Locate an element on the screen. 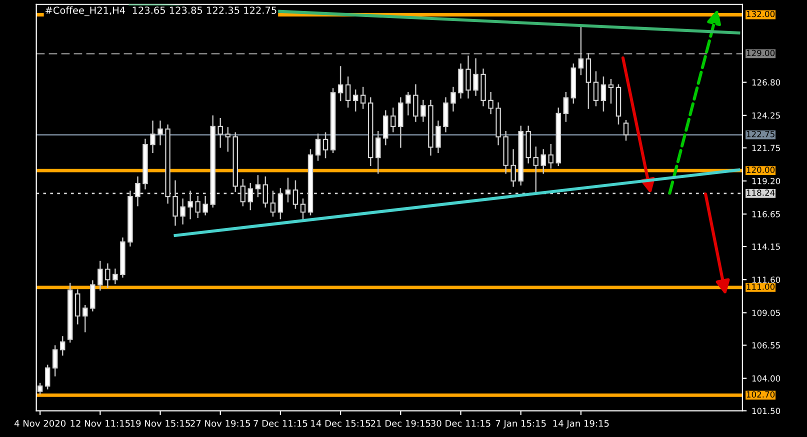  y-tick-label: 124.25 is located at coordinates (766, 115).